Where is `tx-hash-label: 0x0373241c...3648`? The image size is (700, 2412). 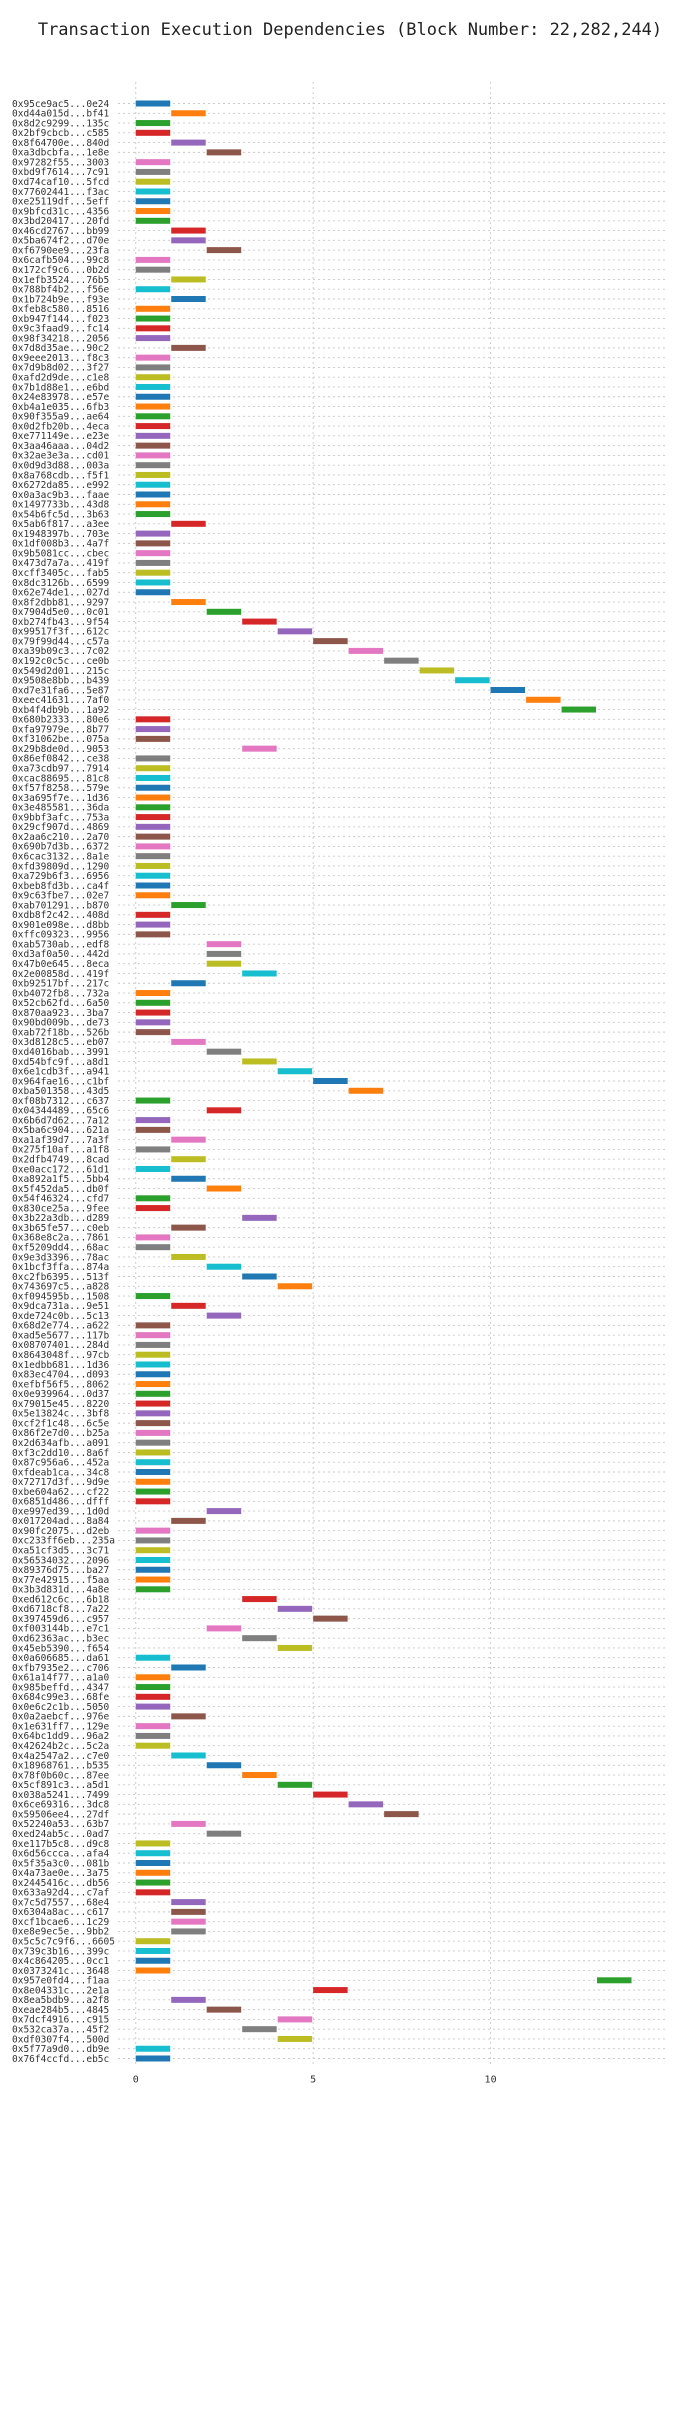
tx-hash-label: 0x0373241c...3648 is located at coordinates (61, 1971).